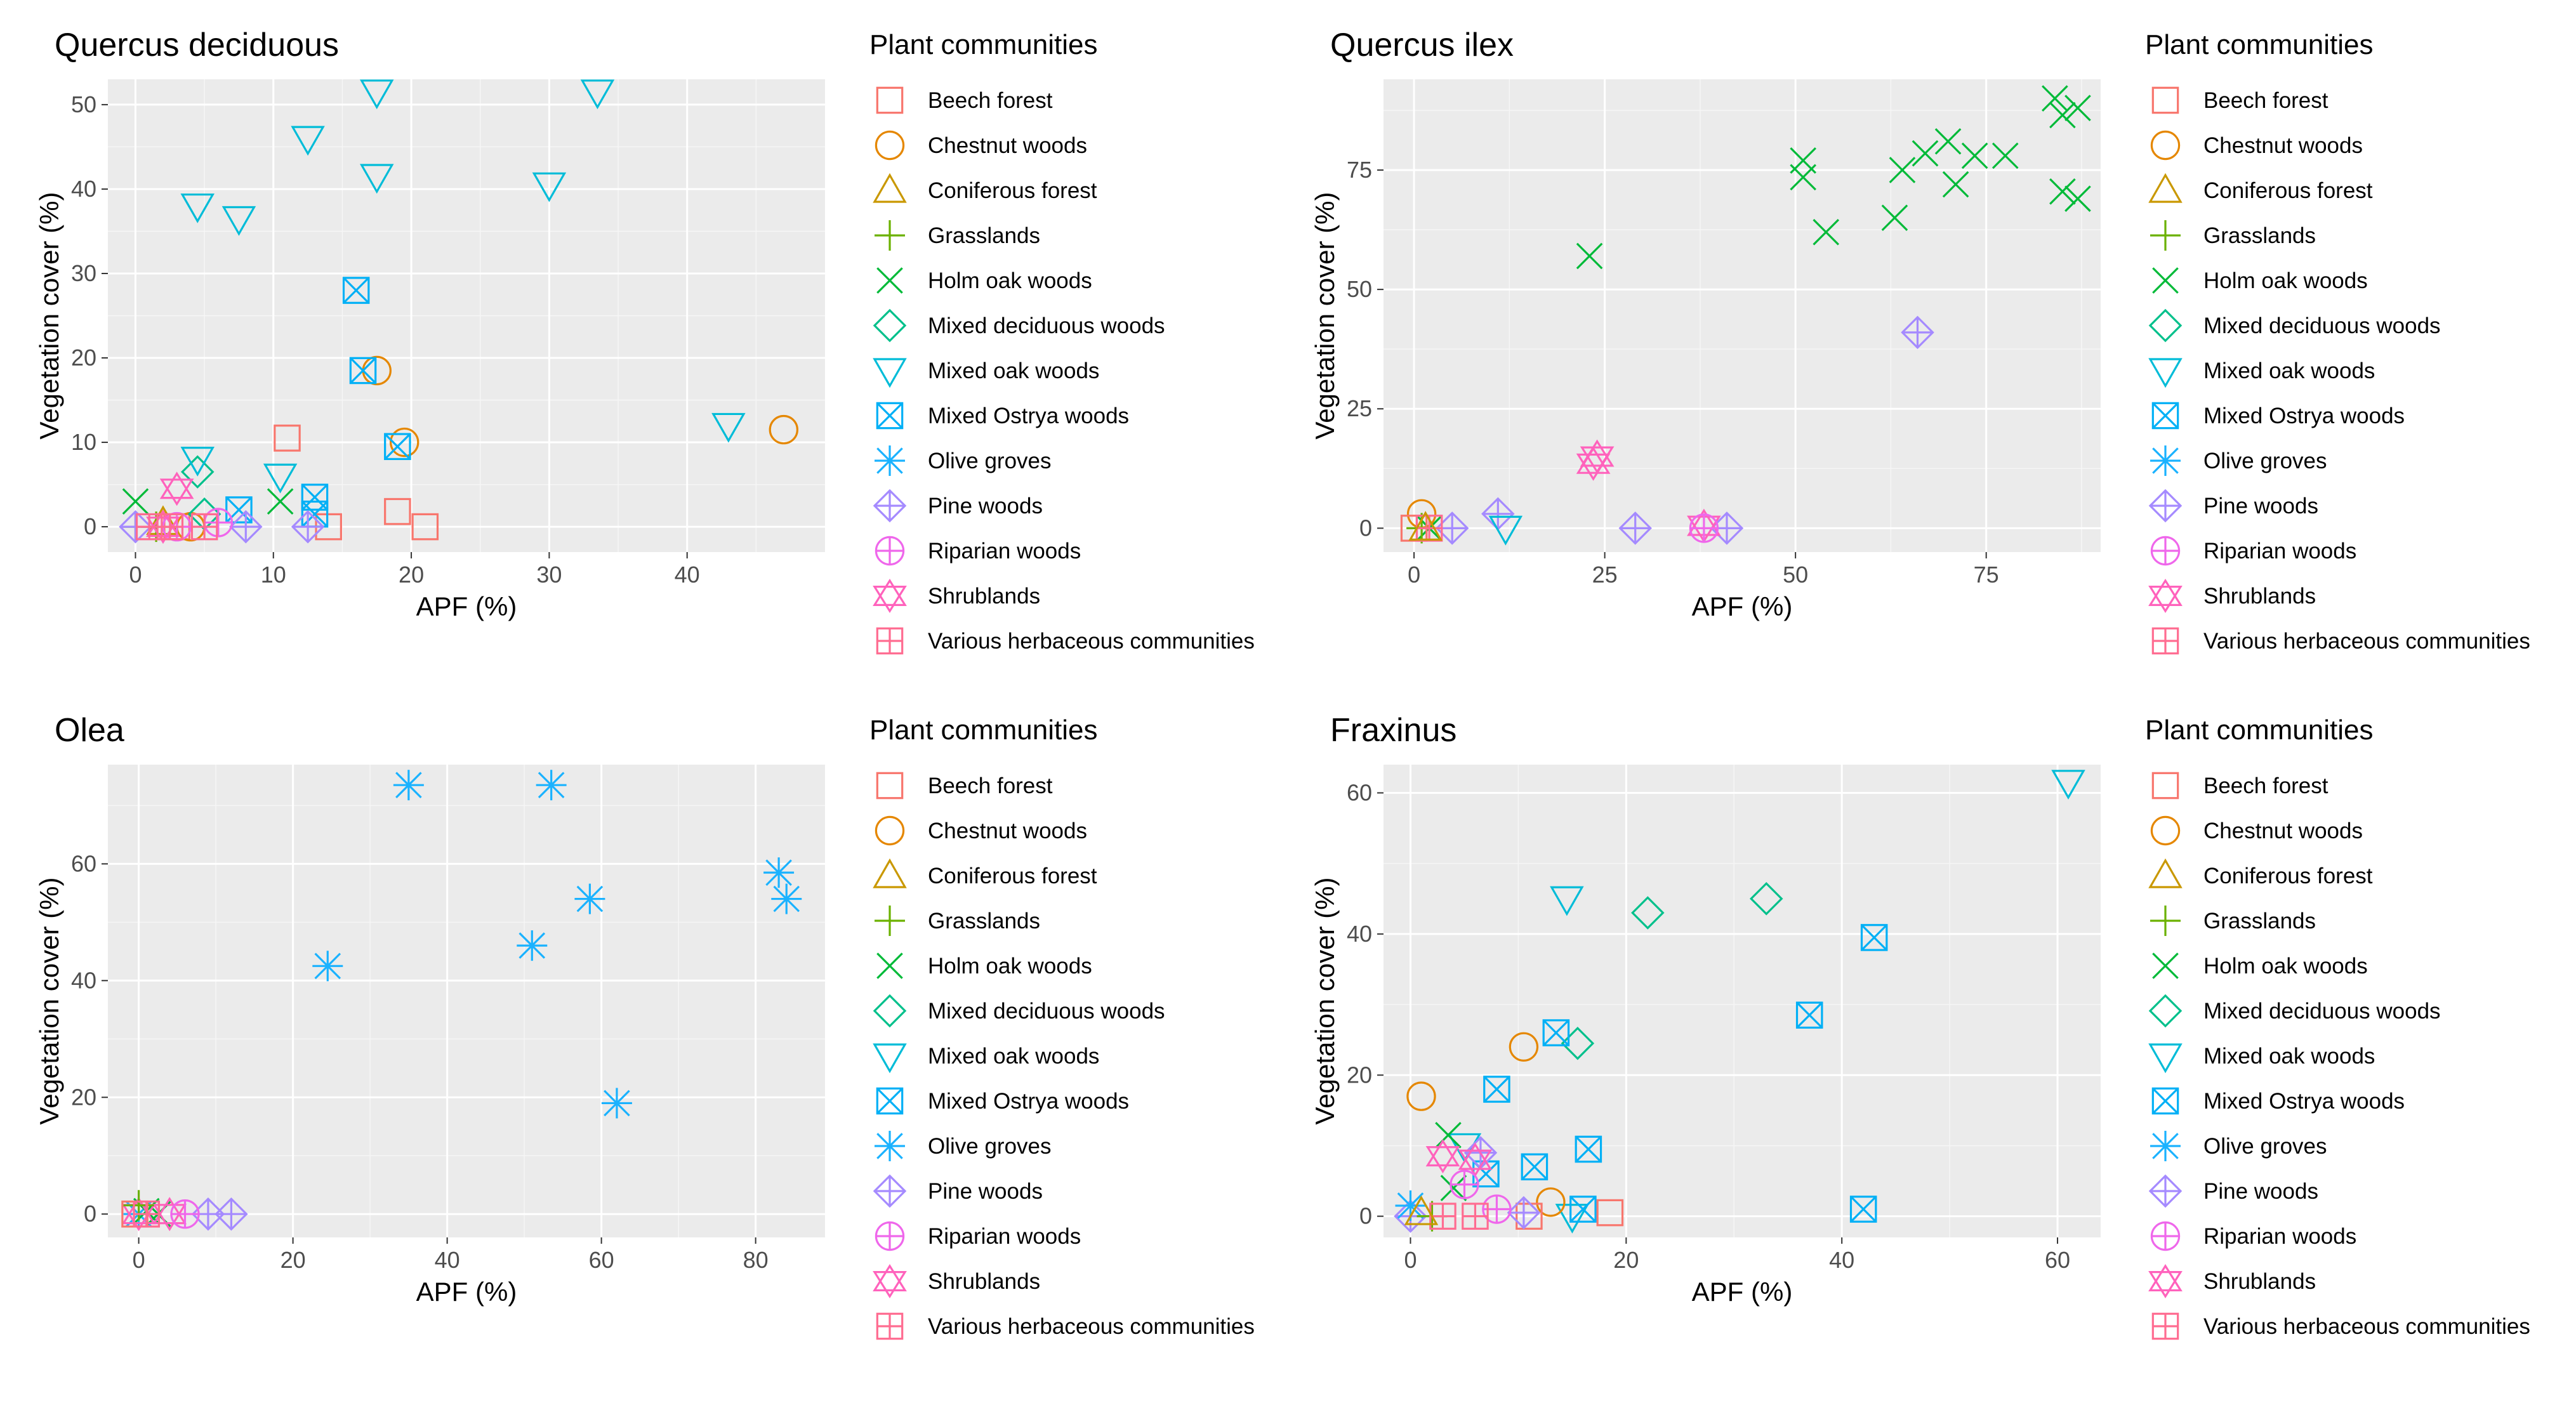 This screenshot has width=2576, height=1410. What do you see at coordinates (1360, 170) in the screenshot?
I see `y-tick-label: 75` at bounding box center [1360, 170].